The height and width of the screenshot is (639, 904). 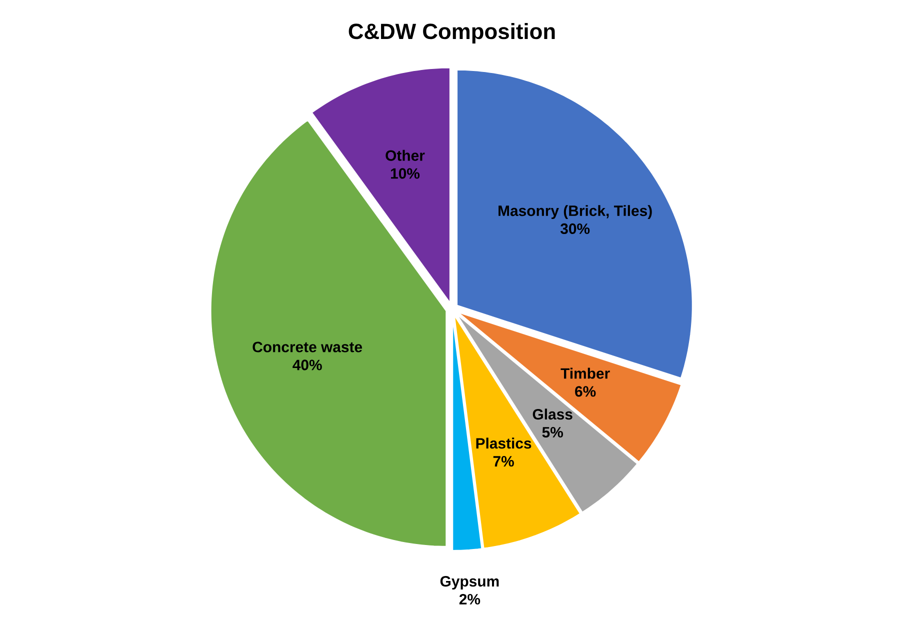 What do you see at coordinates (585, 373) in the screenshot?
I see `slice-label: Timber` at bounding box center [585, 373].